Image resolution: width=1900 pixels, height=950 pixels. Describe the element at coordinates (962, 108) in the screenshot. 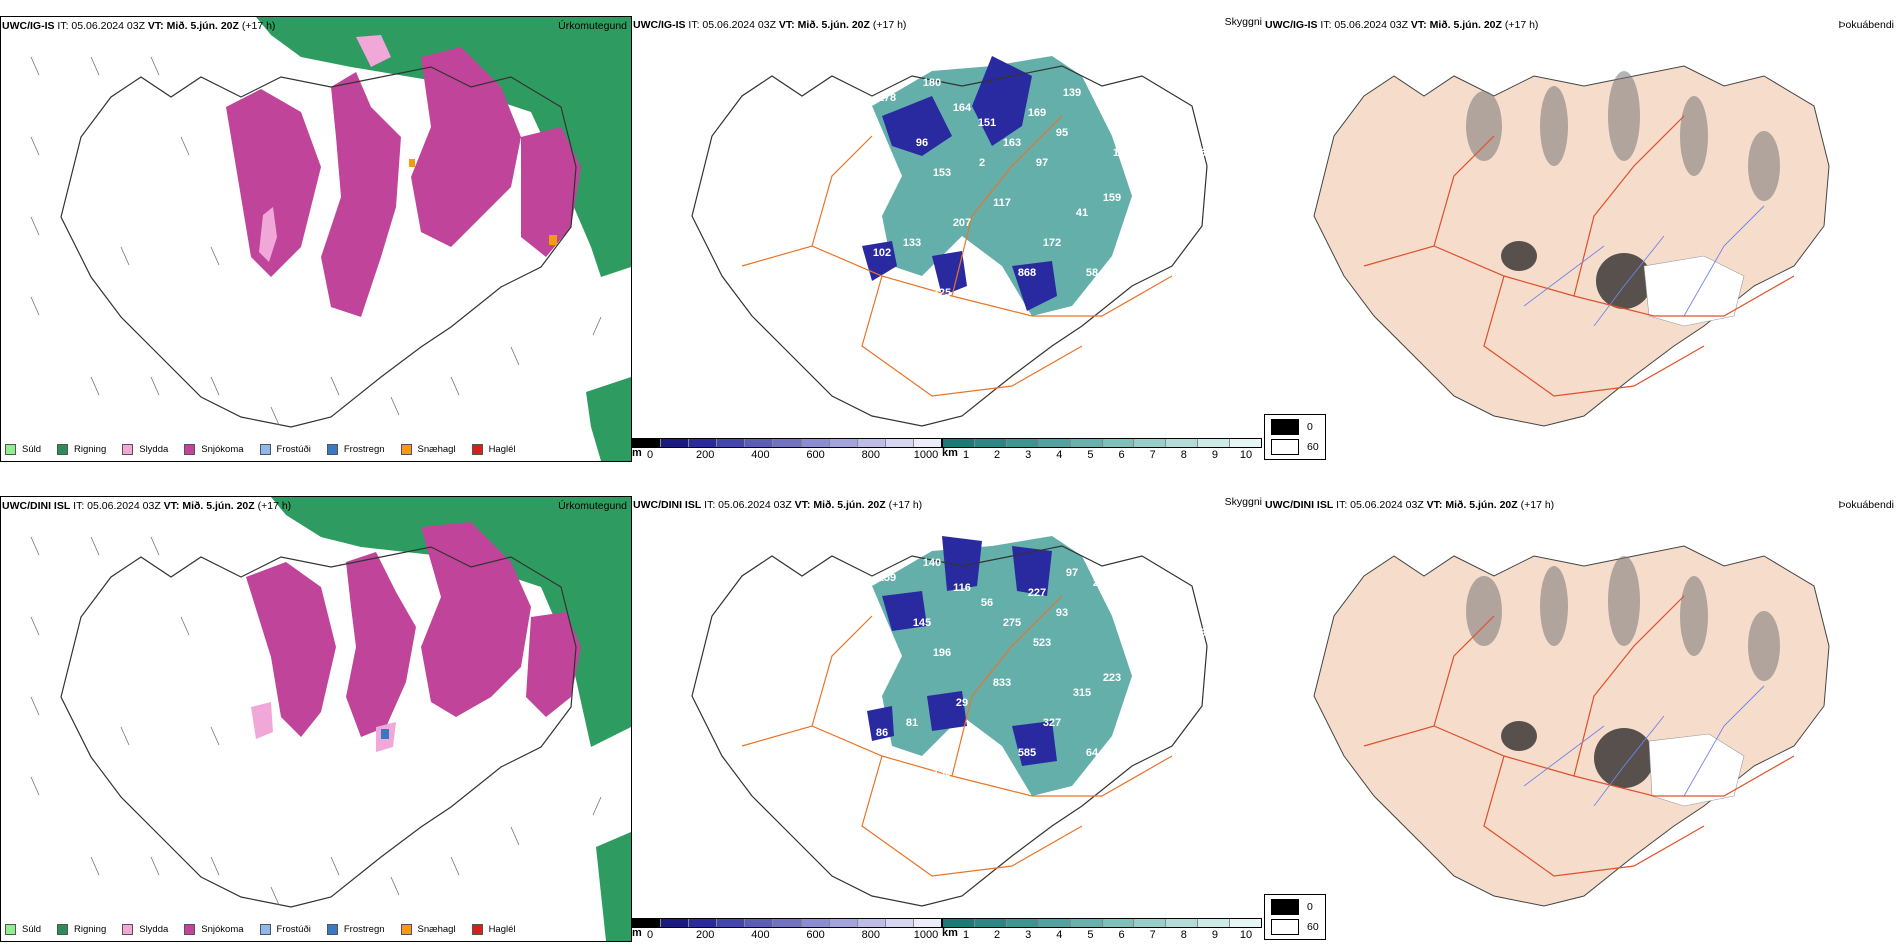

I see `cloud-base-value: 164` at that location.